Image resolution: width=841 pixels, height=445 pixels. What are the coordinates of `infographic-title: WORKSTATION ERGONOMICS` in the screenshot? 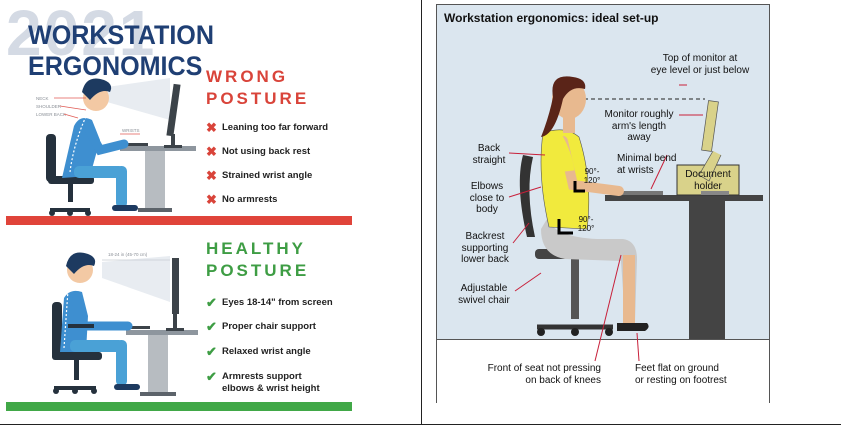 It's located at (121, 50).